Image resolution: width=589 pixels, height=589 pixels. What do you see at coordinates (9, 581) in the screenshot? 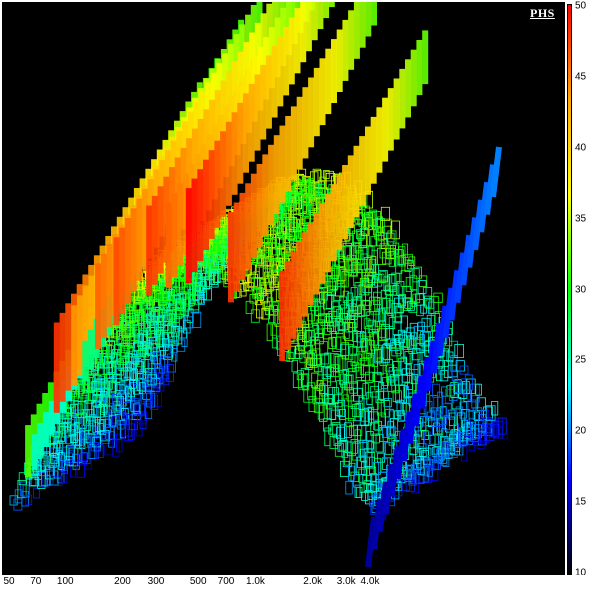
I see `x-tick-50: 50` at bounding box center [9, 581].